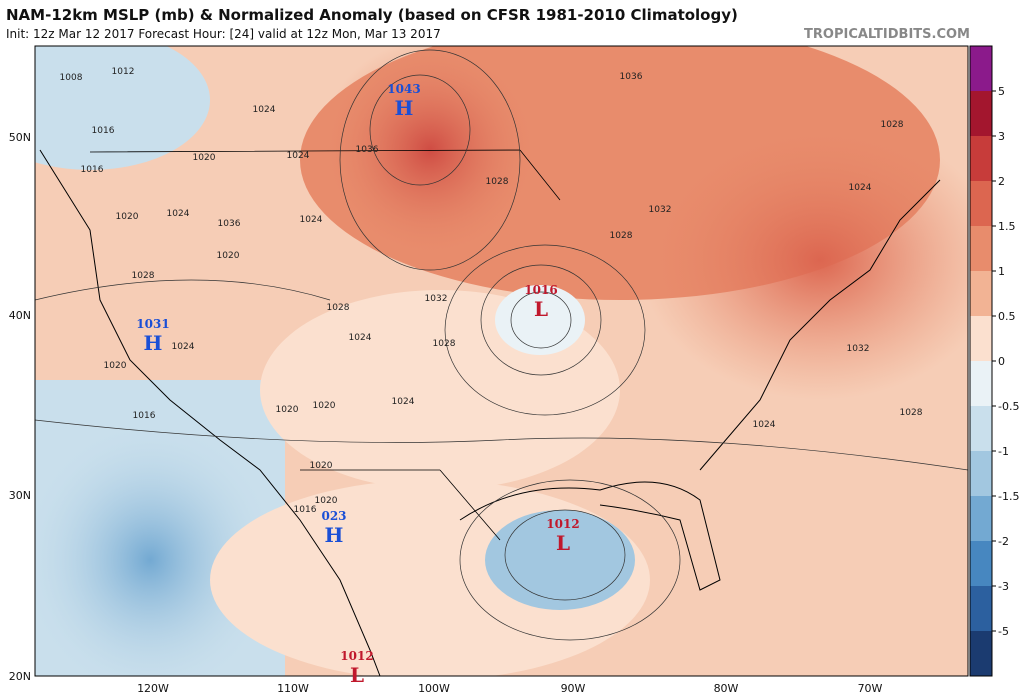 This screenshot has width=1024, height=696. I want to click on north-anomaly, so click(430, 153).